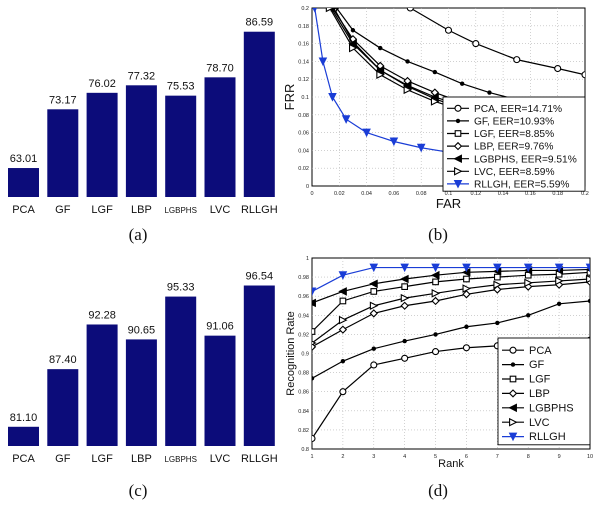  Describe the element at coordinates (303, 169) in the screenshot. I see `y-tick-label: 0.02` at that location.